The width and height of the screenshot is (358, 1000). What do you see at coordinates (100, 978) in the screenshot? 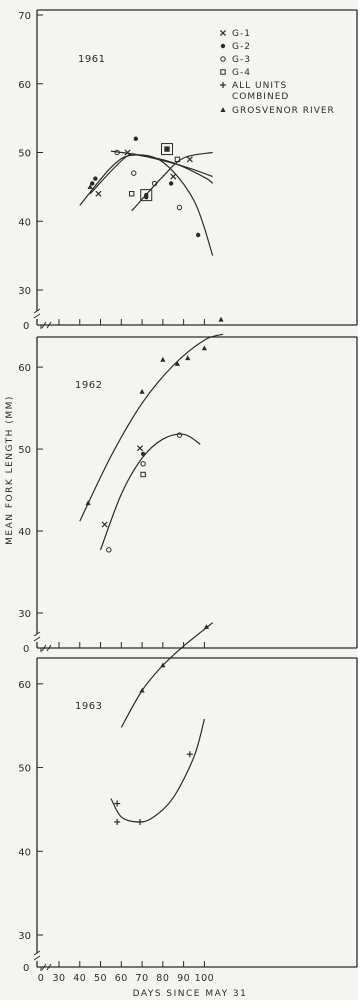
I see `x-tick-label: 50` at bounding box center [100, 978].